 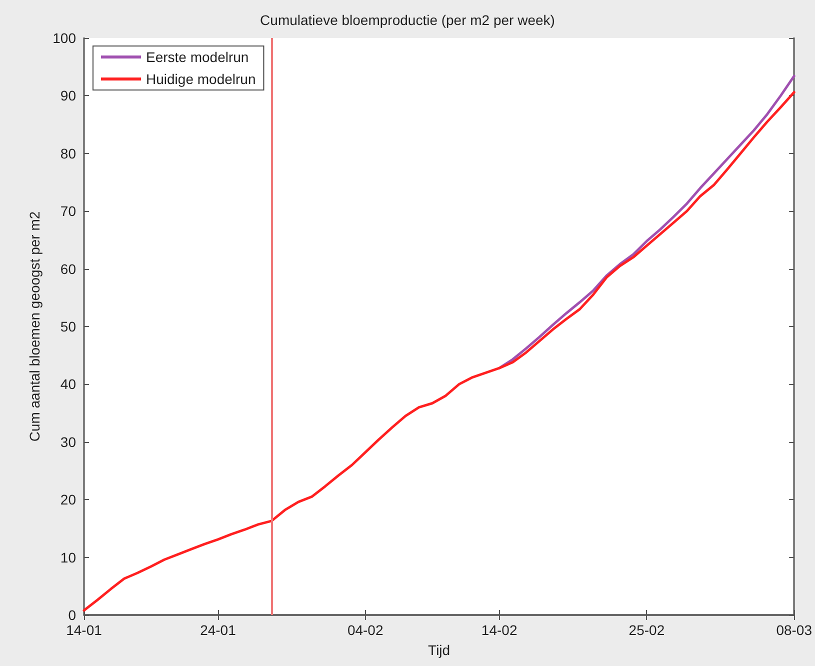 What do you see at coordinates (794, 630) in the screenshot?
I see `x-tick-label: 08-03` at bounding box center [794, 630].